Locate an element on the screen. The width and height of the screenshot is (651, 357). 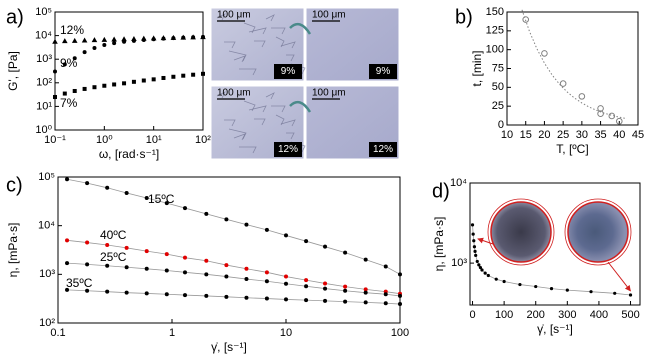
scale-label: 100 μm is located at coordinates (329, 93).